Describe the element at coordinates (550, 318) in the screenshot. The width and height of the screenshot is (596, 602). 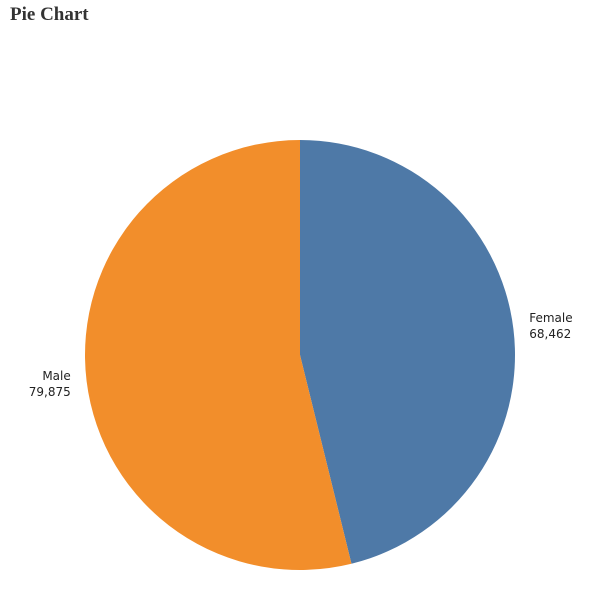
I see `slice-label-female: Female` at that location.